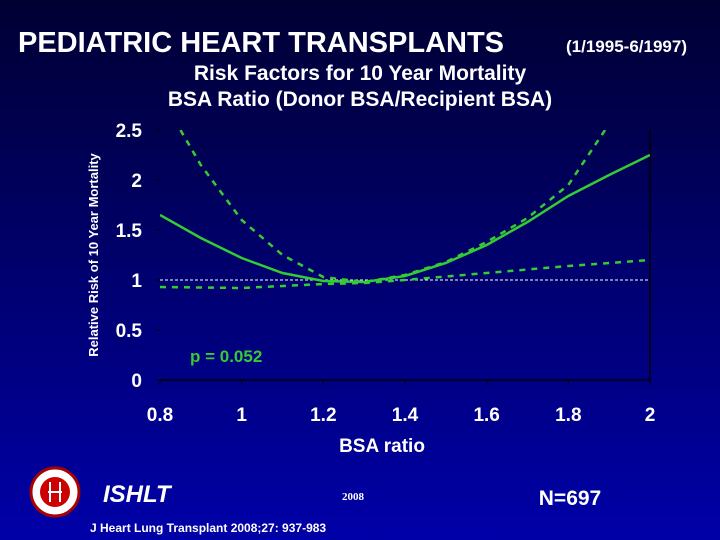 The height and width of the screenshot is (540, 720). Describe the element at coordinates (129, 231) in the screenshot. I see `y-tick-label: 1.5` at that location.